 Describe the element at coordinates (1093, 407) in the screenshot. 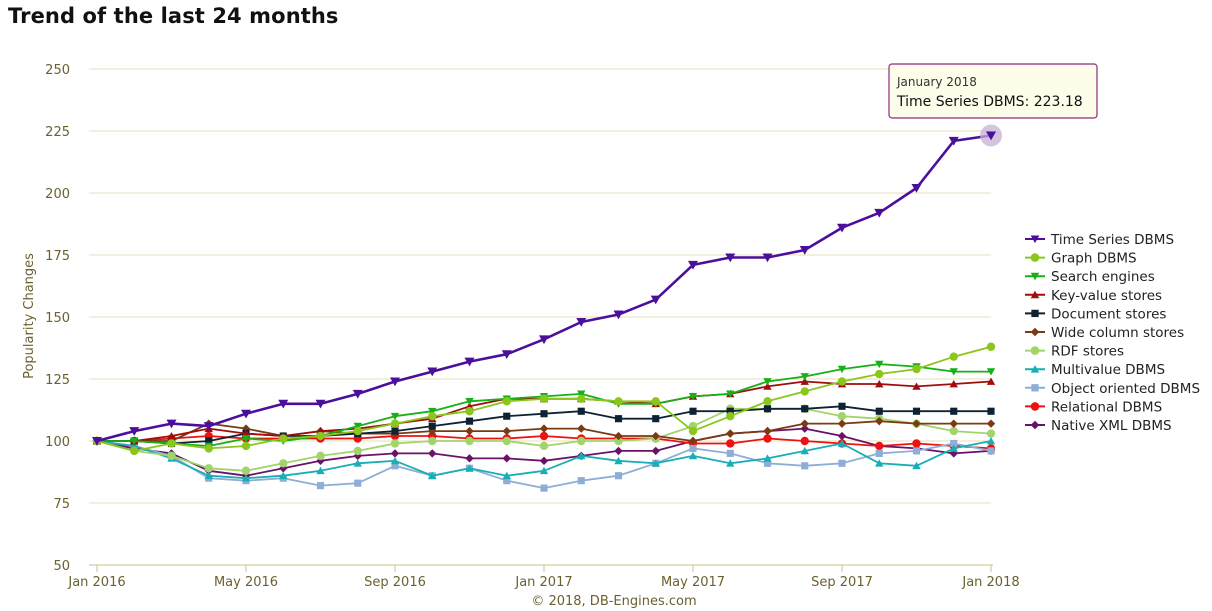

I see `legend-item: Relational DBMS` at that location.